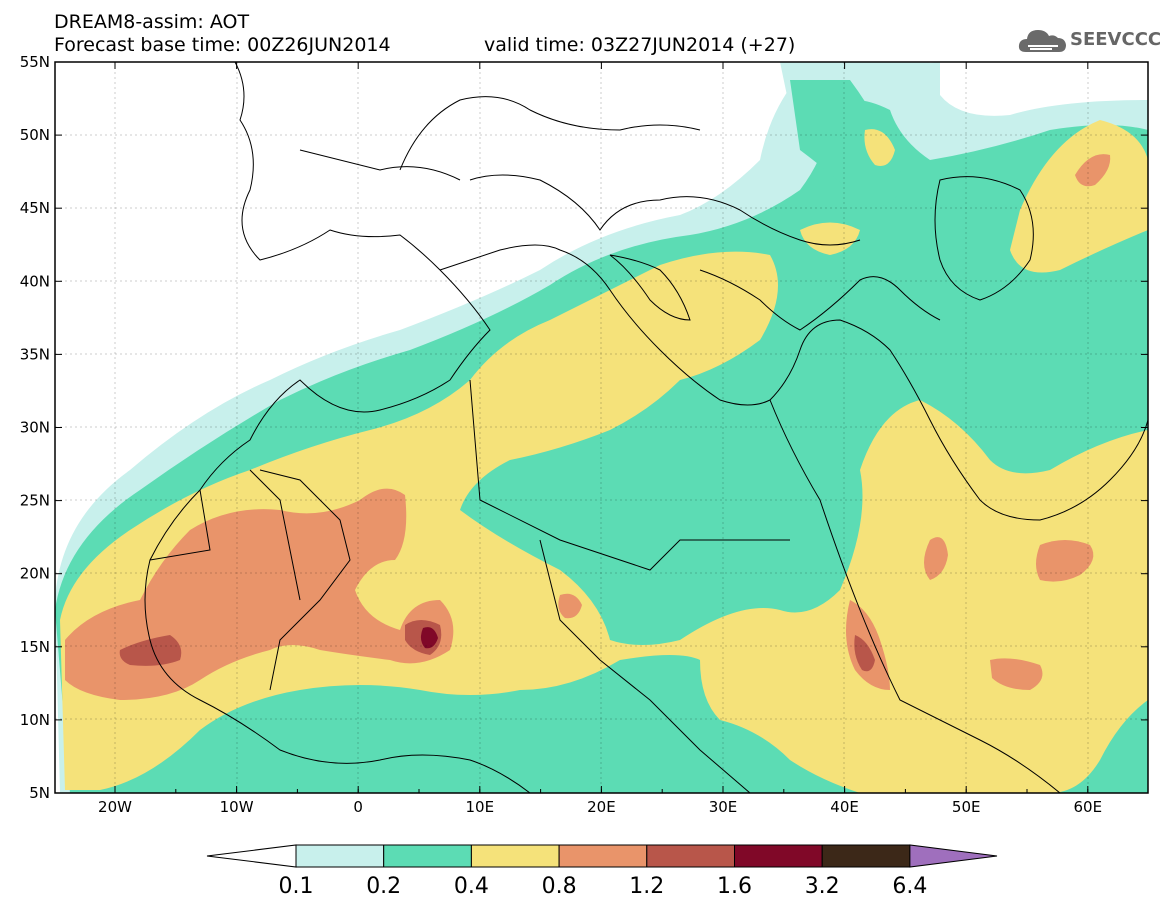 The height and width of the screenshot is (905, 1165). Describe the element at coordinates (480, 807) in the screenshot. I see `lon-tick-label: 10E` at that location.